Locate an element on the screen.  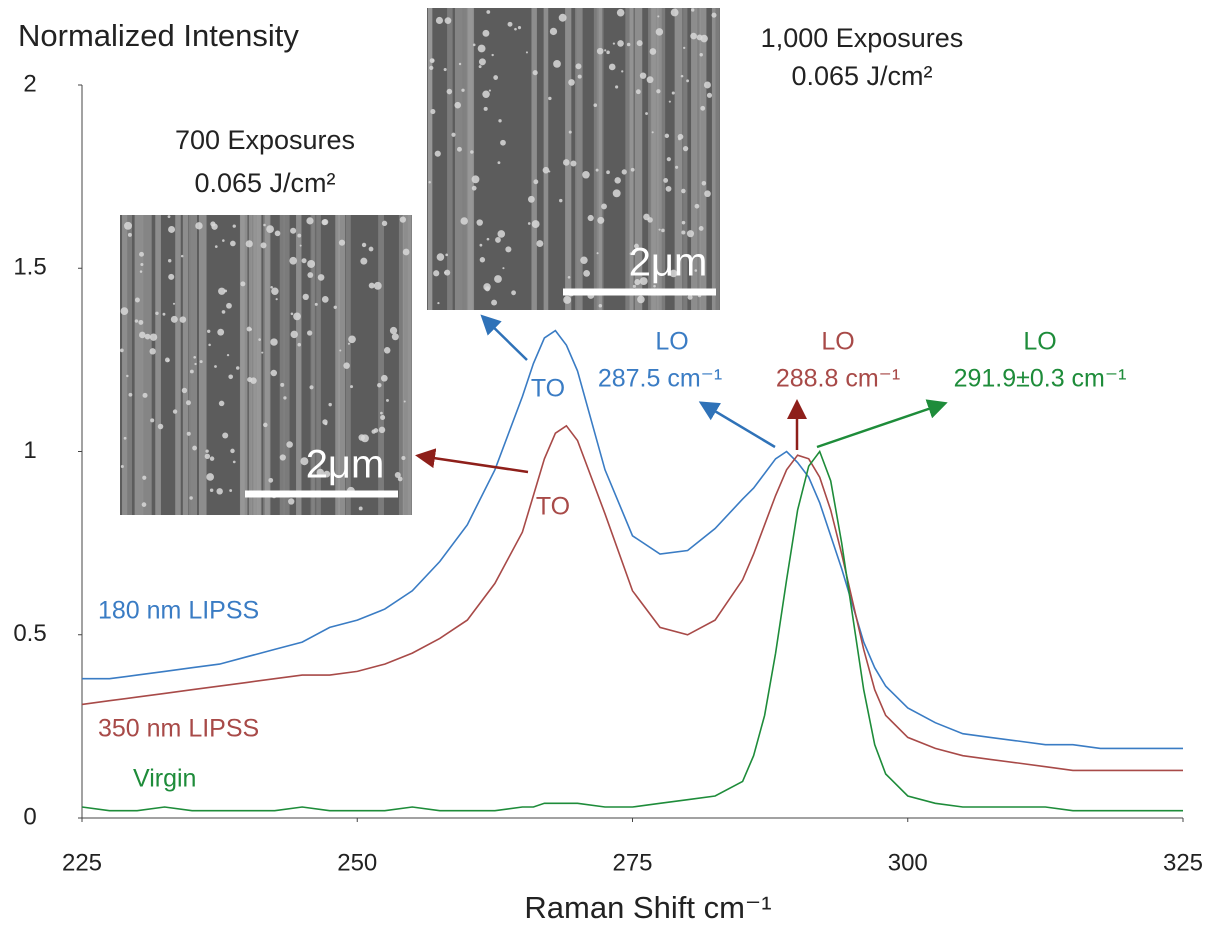
x-tick-label: 250 is located at coordinates (357, 862).